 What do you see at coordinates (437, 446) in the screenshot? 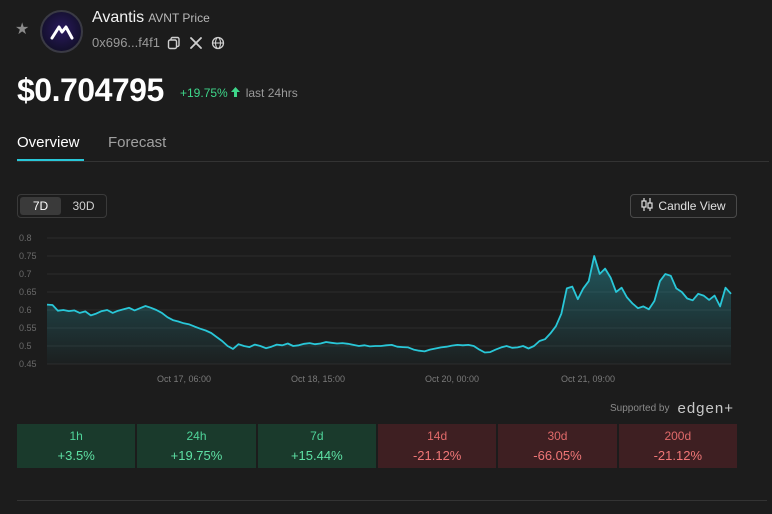
I see `perf-cell-14d: 14d -21.12%` at bounding box center [437, 446].